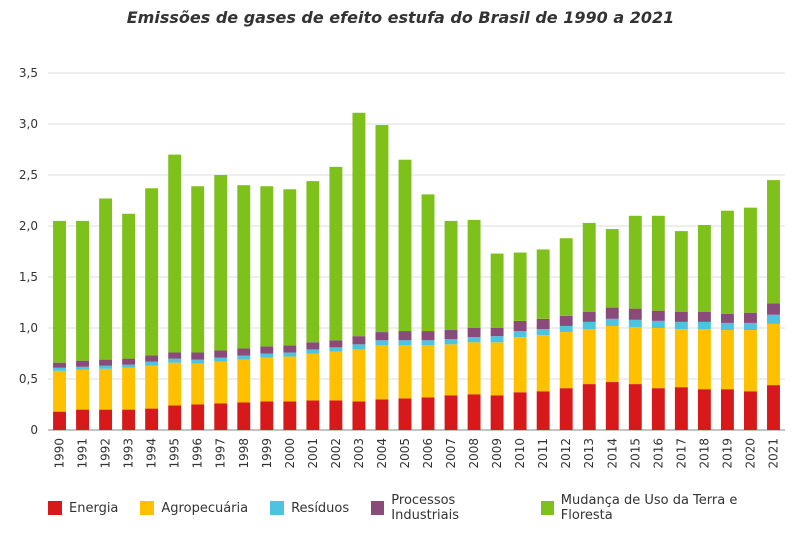  I want to click on x-tick-label: 2013, so click(589, 453).